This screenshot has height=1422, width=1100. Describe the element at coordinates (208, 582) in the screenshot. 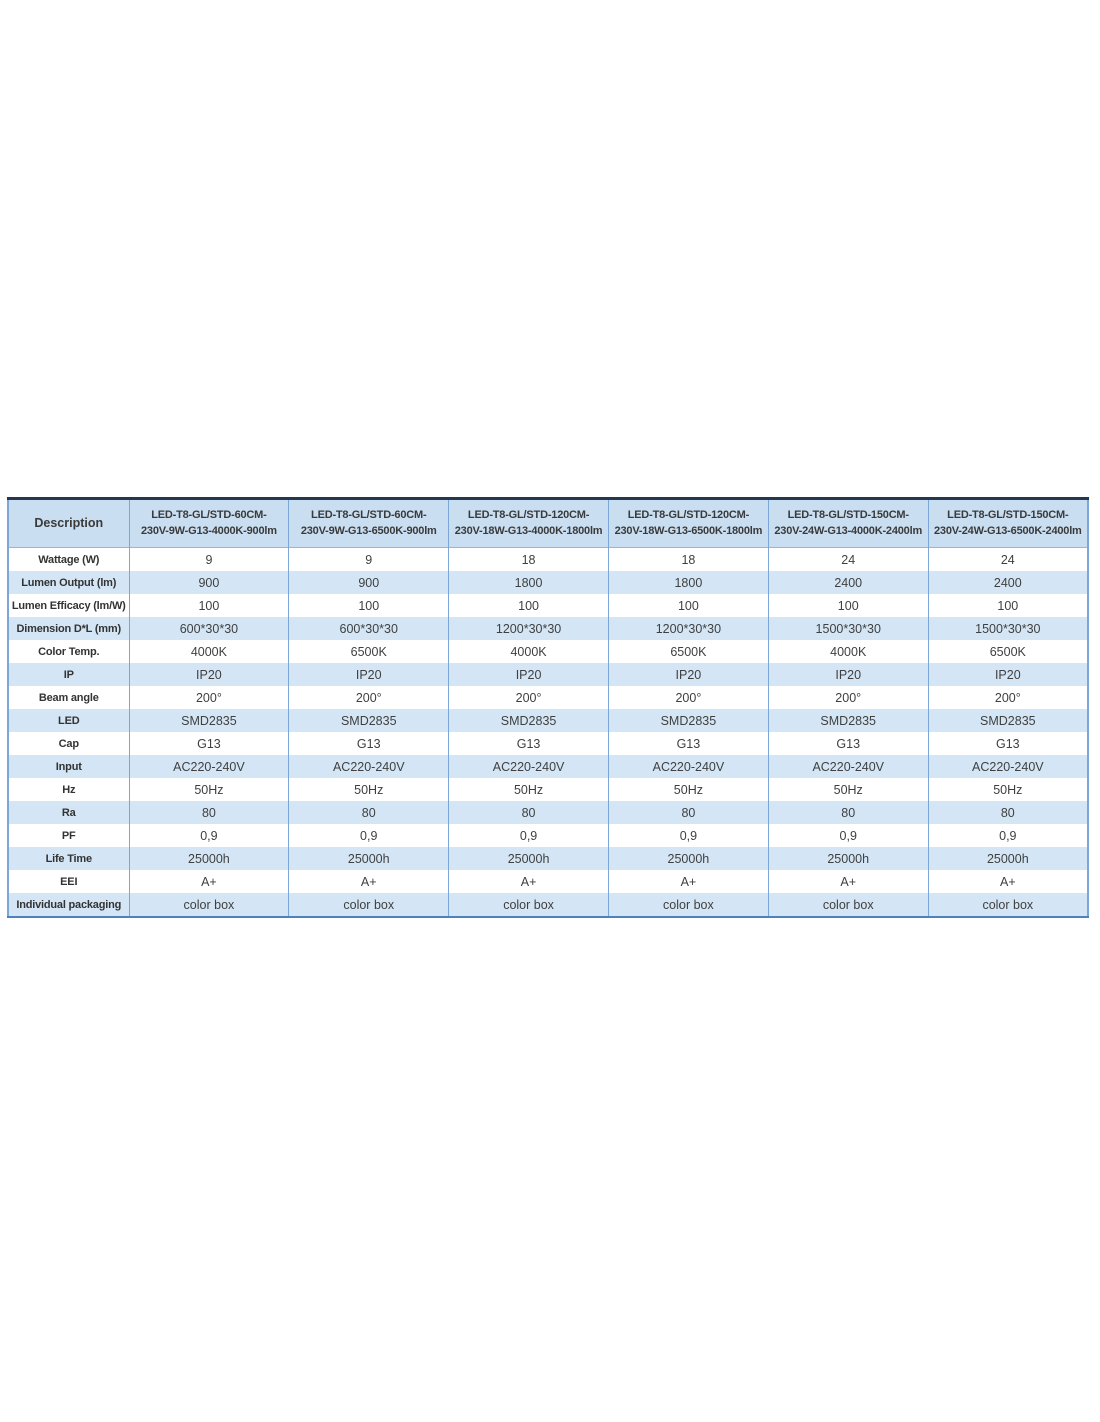

I see `spec-value-cell: 900` at that location.